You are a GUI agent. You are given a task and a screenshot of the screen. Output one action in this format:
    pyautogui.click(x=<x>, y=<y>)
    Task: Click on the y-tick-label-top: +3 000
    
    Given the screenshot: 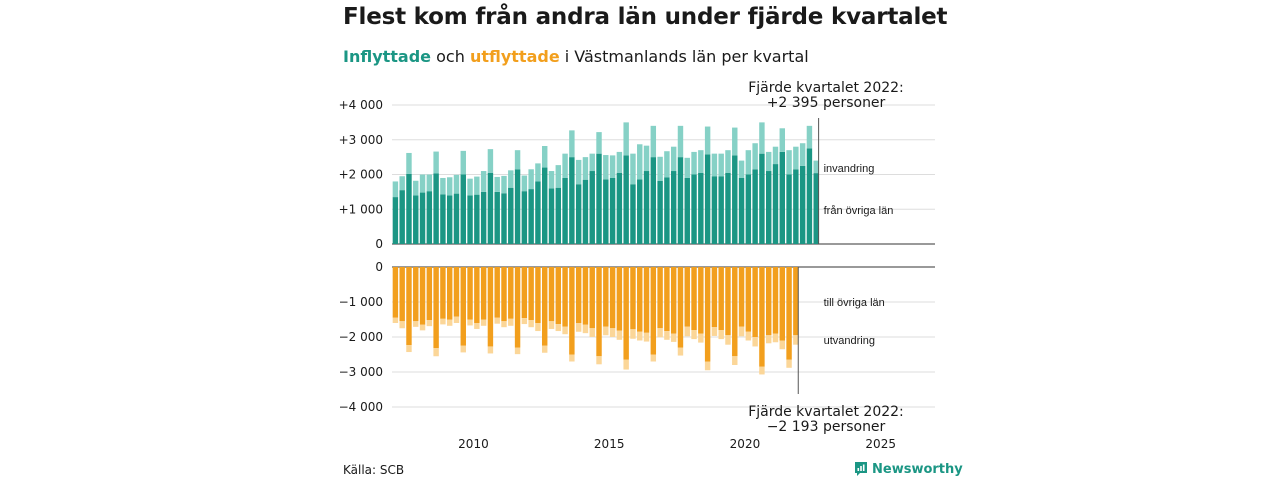 What is the action you would take?
    pyautogui.click(x=361, y=140)
    